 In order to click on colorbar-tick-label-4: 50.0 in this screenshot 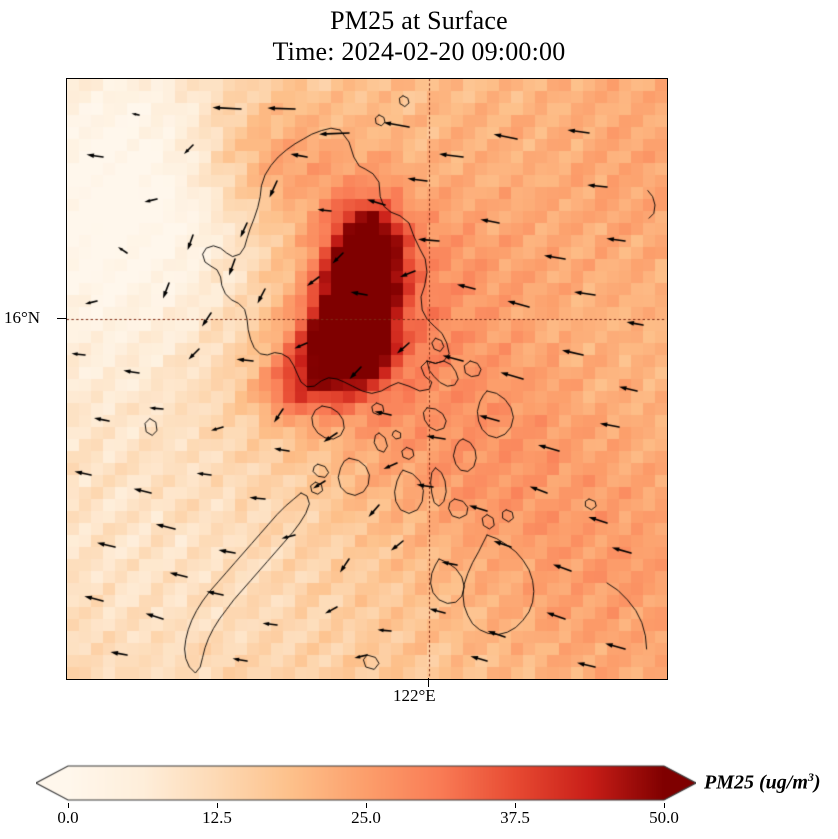, I will do `click(664, 817)`.